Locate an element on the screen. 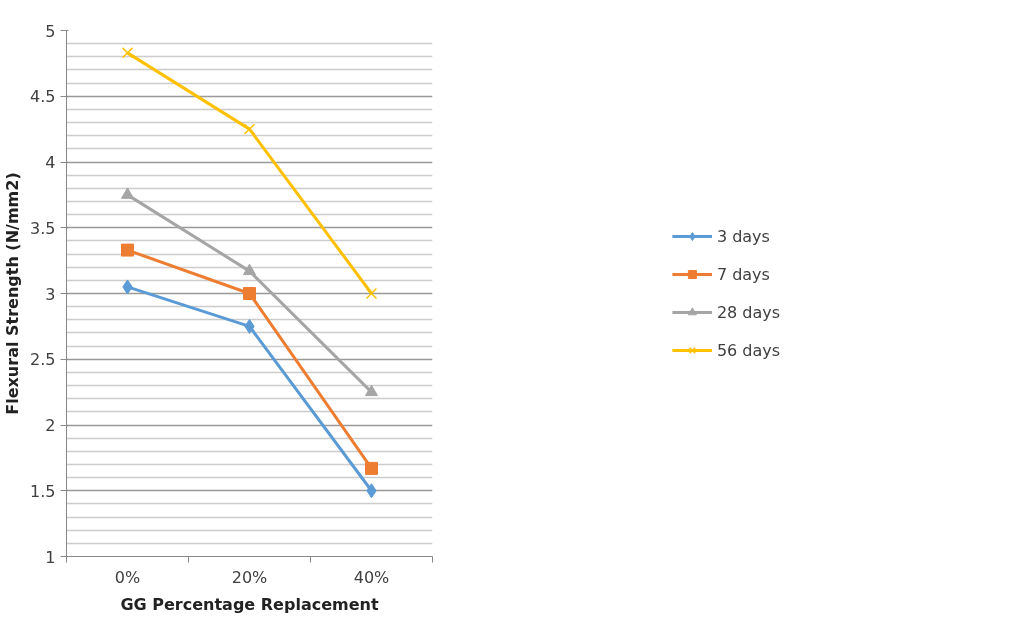 This screenshot has height=624, width=1028. x-tick-label: 20% is located at coordinates (249, 577).